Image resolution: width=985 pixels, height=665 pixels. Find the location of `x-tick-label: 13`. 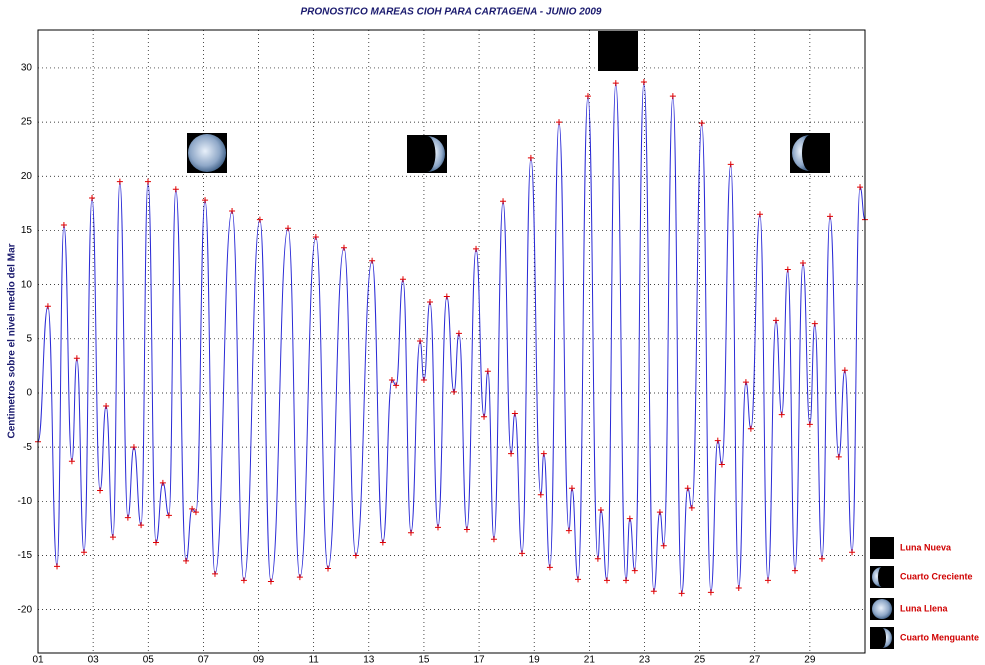

x-tick-label: 13 is located at coordinates (369, 660).